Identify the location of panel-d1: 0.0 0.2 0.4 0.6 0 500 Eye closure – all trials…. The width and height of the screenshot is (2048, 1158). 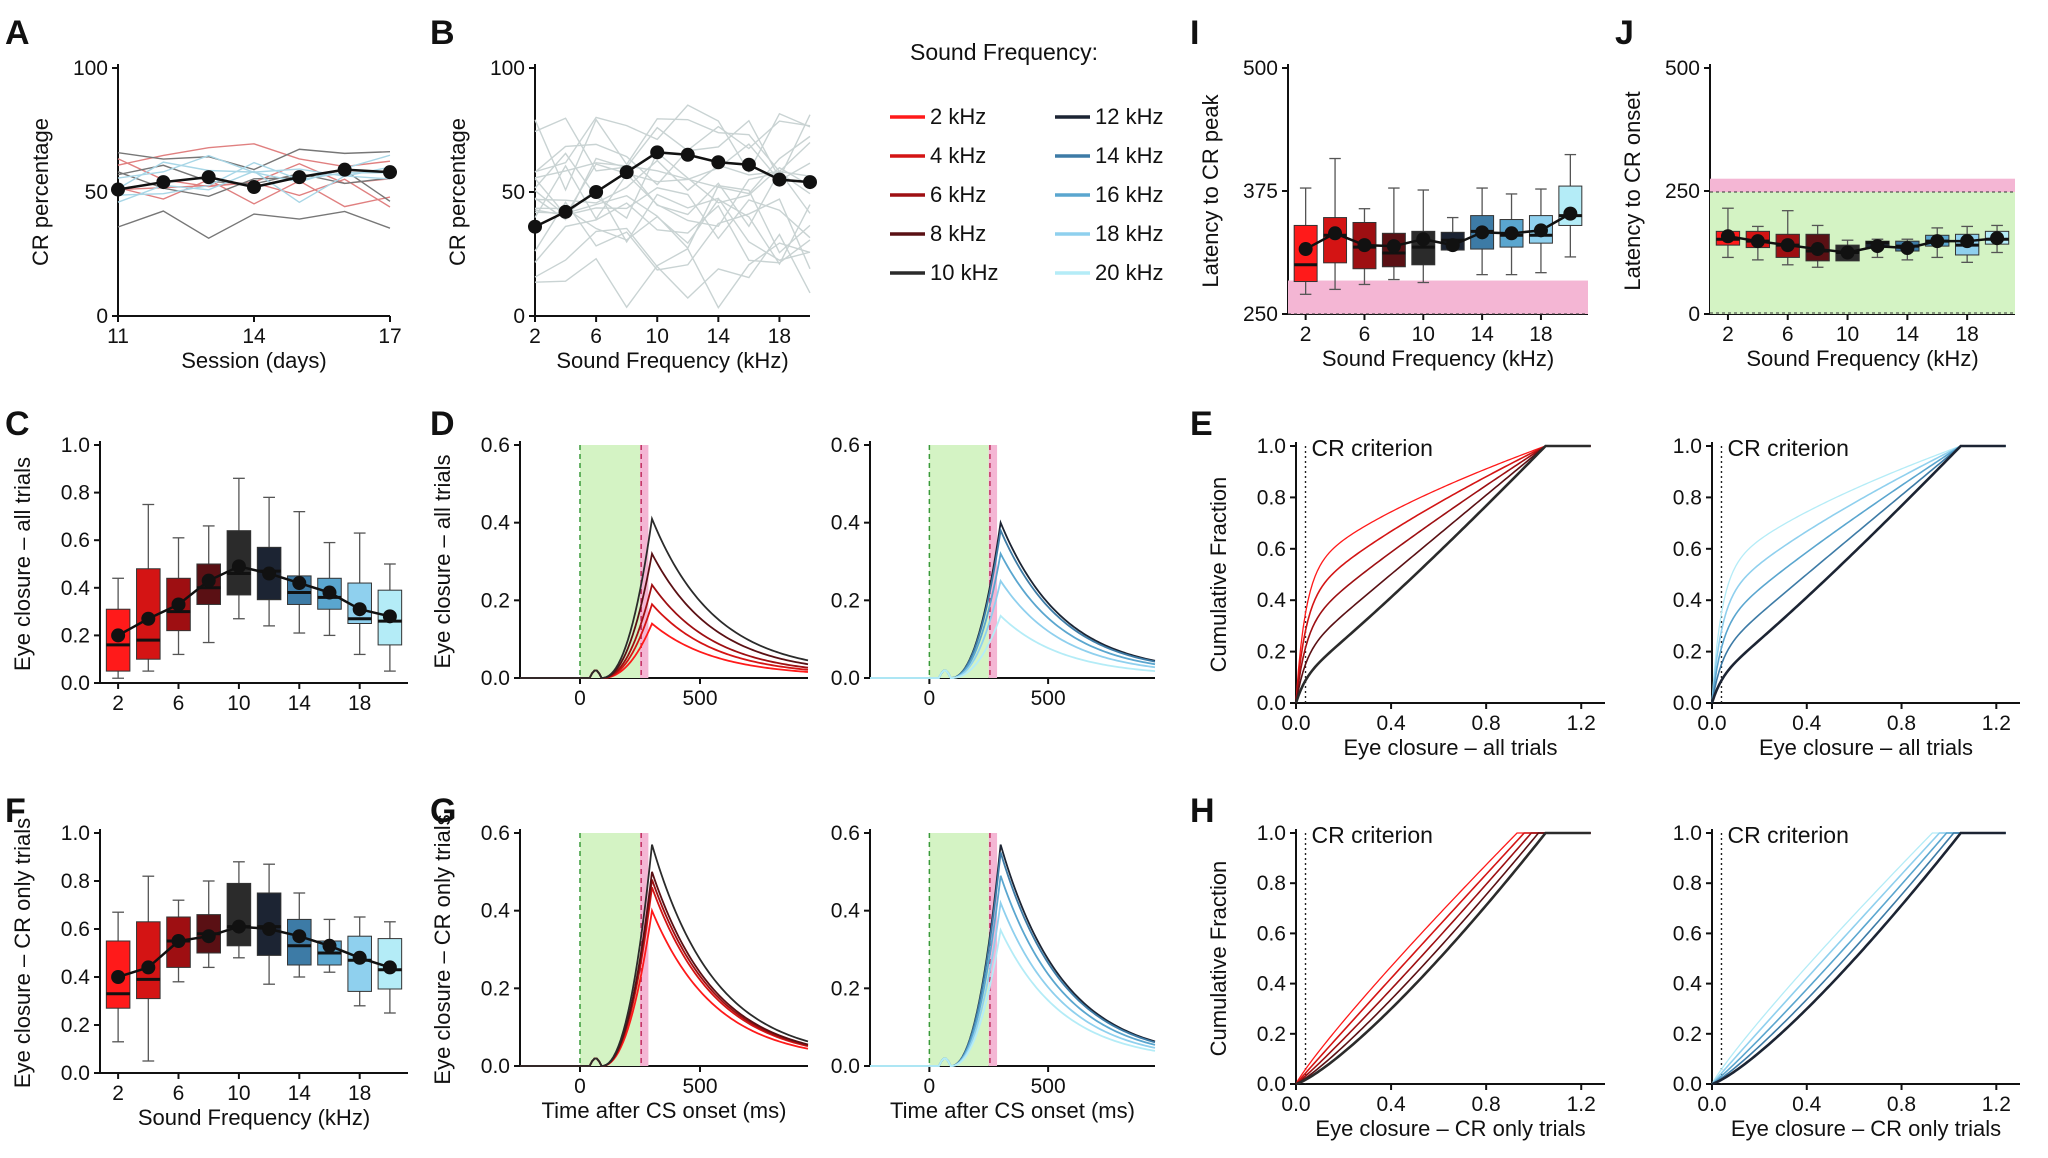
(619, 557).